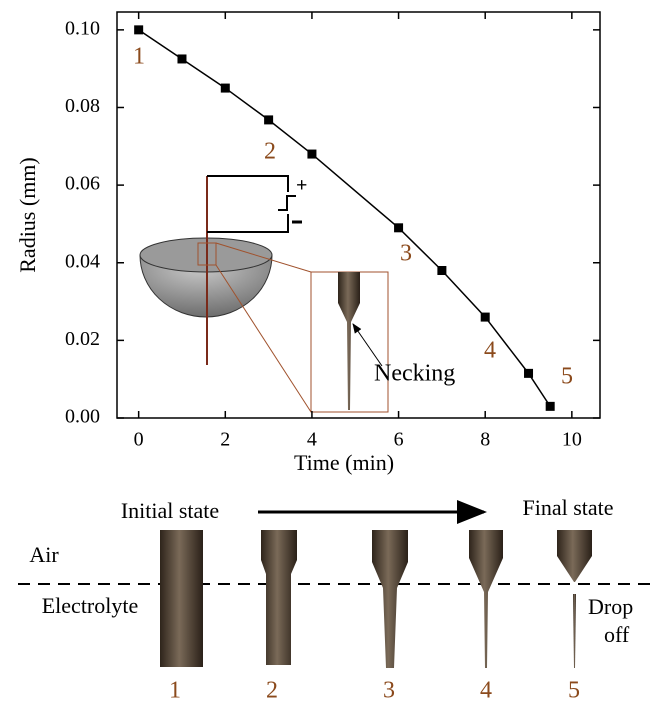 The height and width of the screenshot is (708, 656). What do you see at coordinates (82, 261) in the screenshot?
I see `y-tick-label: 0.04` at bounding box center [82, 261].